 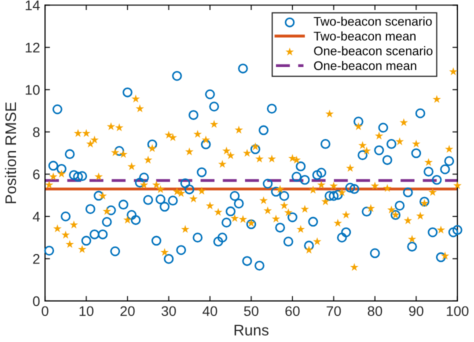 I want to click on x-tick-label: 0, so click(x=45, y=311).